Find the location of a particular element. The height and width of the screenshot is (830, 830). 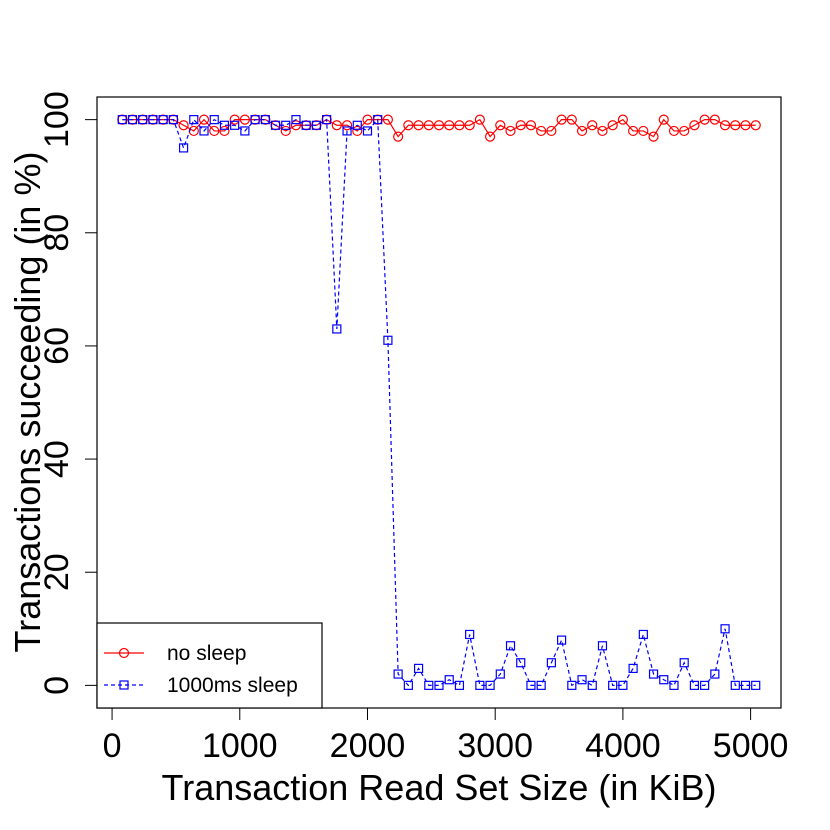

y-axis-label: Transactions succeeding (in %) is located at coordinates (27, 402).